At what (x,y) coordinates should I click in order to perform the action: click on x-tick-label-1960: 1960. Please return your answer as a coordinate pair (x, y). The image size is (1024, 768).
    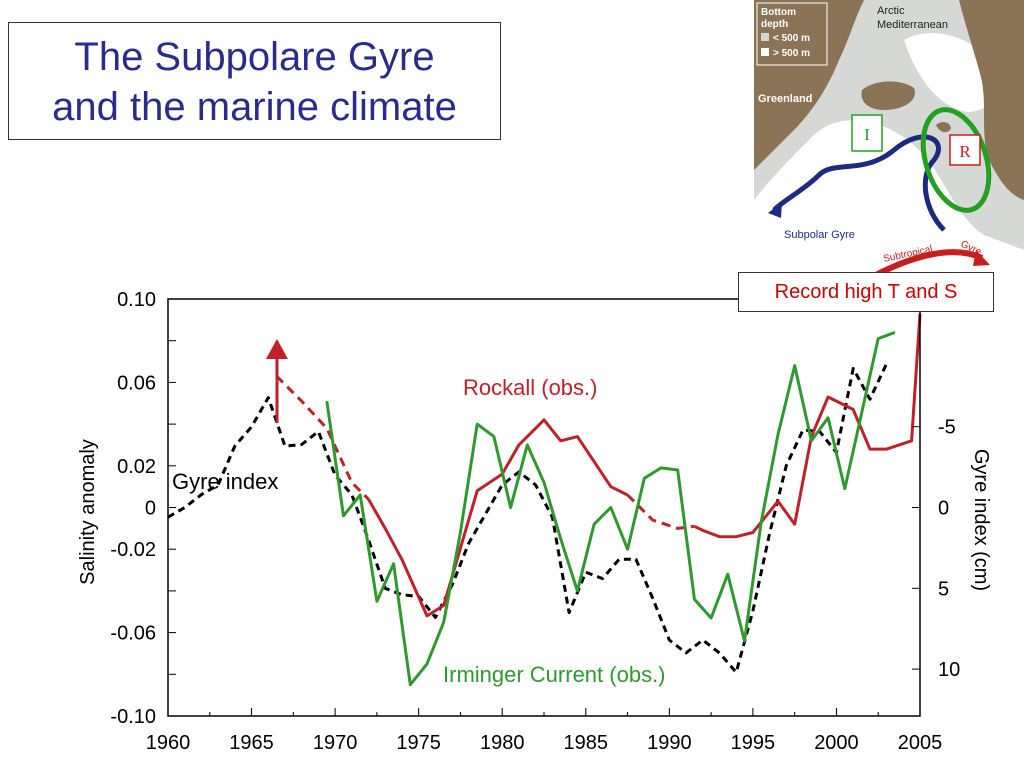
    Looking at the image, I should click on (168, 743).